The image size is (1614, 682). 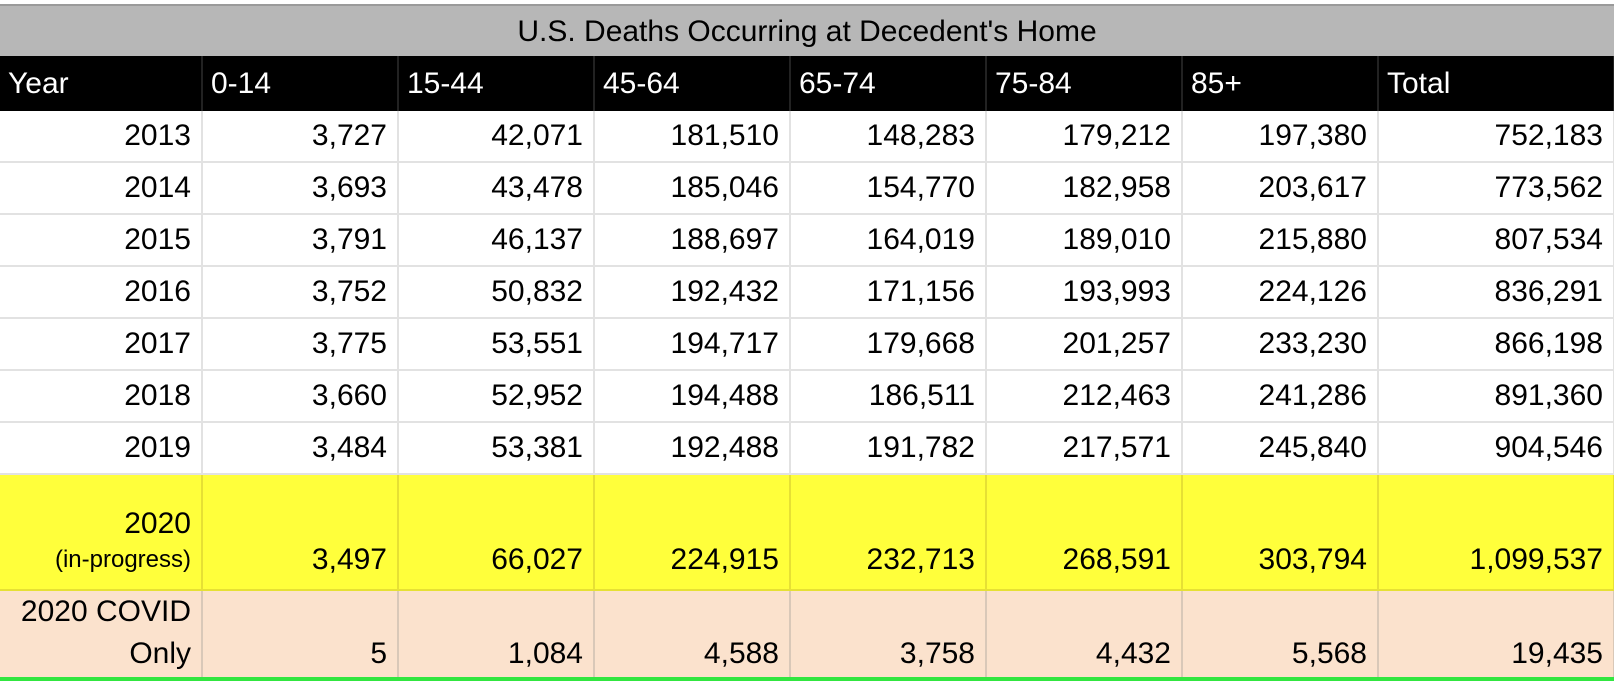 I want to click on year-cell: 2020 COVID Only, so click(x=101, y=635).